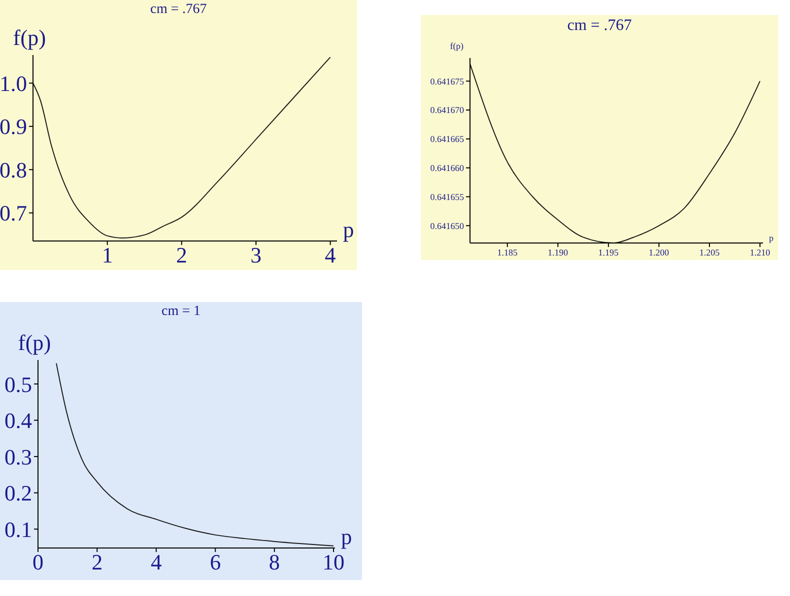 This screenshot has width=790, height=596. I want to click on x-tick-label: 1.195, so click(609, 252).